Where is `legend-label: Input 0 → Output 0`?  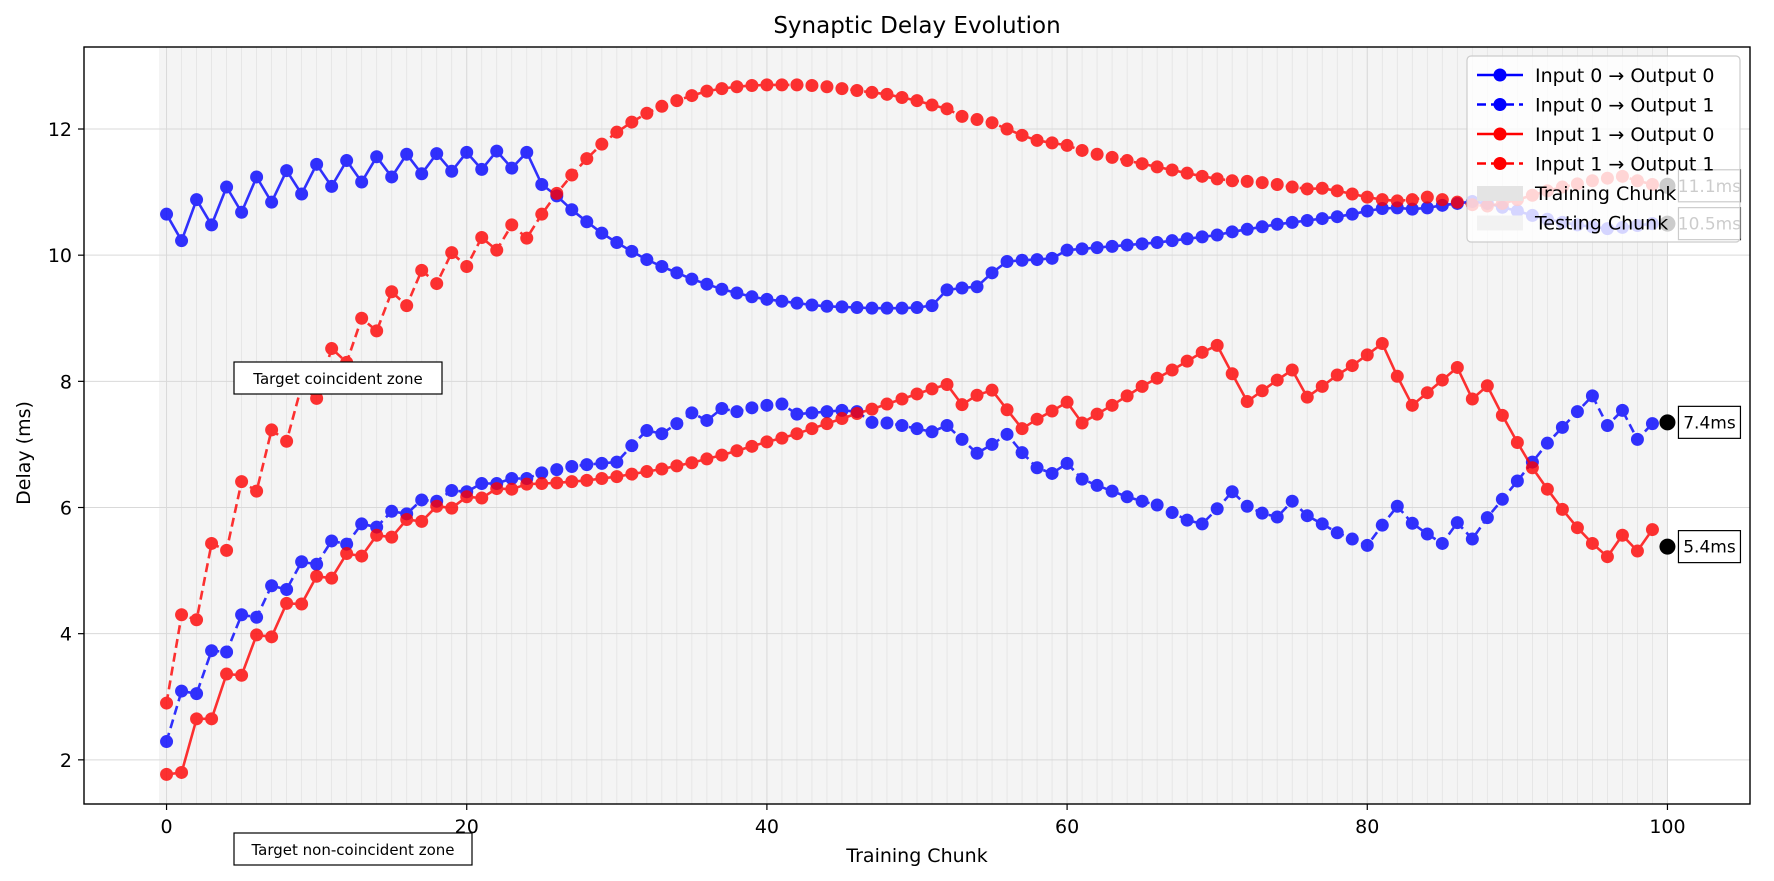
legend-label: Input 0 → Output 0 is located at coordinates (1624, 76).